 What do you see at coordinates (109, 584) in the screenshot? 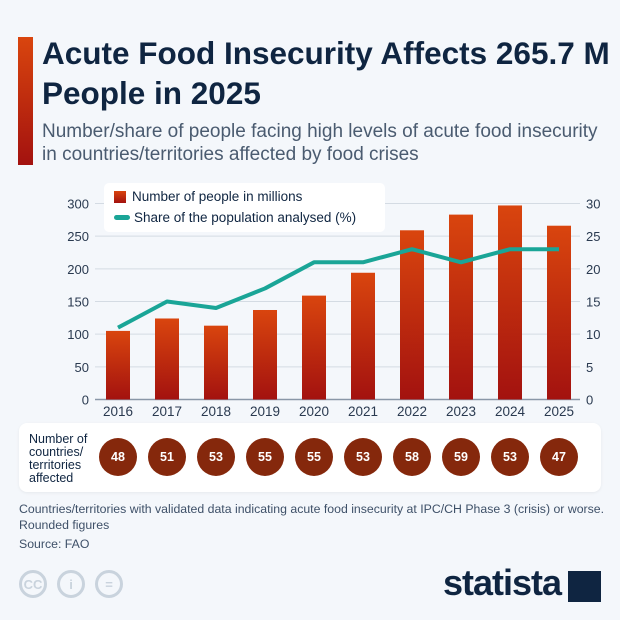
I see `no-derivatives-icon: =` at bounding box center [109, 584].